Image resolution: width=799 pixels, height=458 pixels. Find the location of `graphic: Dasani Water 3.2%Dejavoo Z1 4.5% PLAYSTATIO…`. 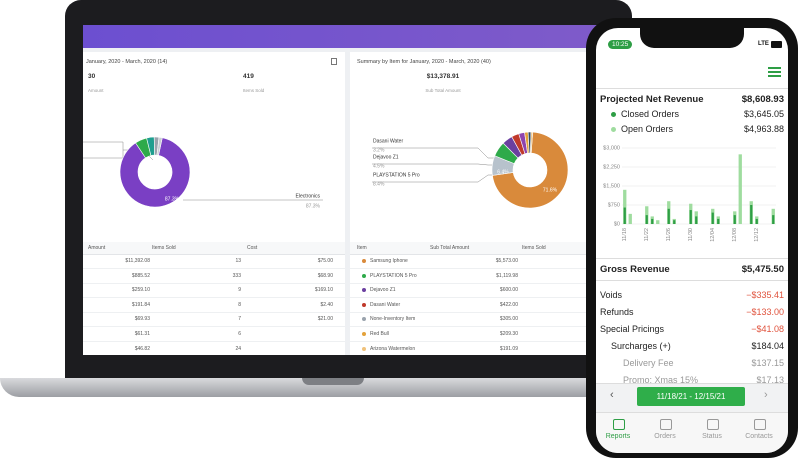

graphic: Dasani Water 3.2%Dejavoo Z1 4.5% PLAYSTATIO… is located at coordinates (470, 170).